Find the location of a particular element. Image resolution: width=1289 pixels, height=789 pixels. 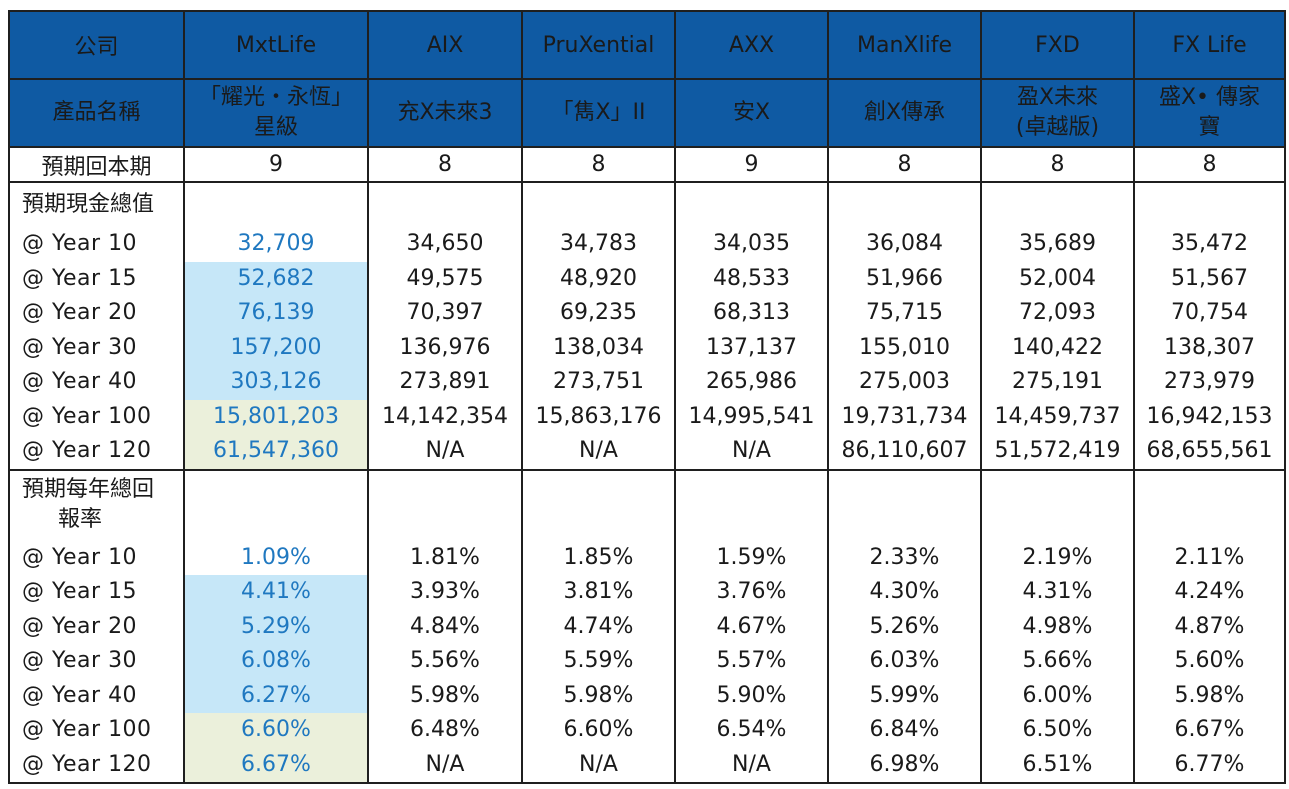

value-cell: 68,313 is located at coordinates (751, 312).